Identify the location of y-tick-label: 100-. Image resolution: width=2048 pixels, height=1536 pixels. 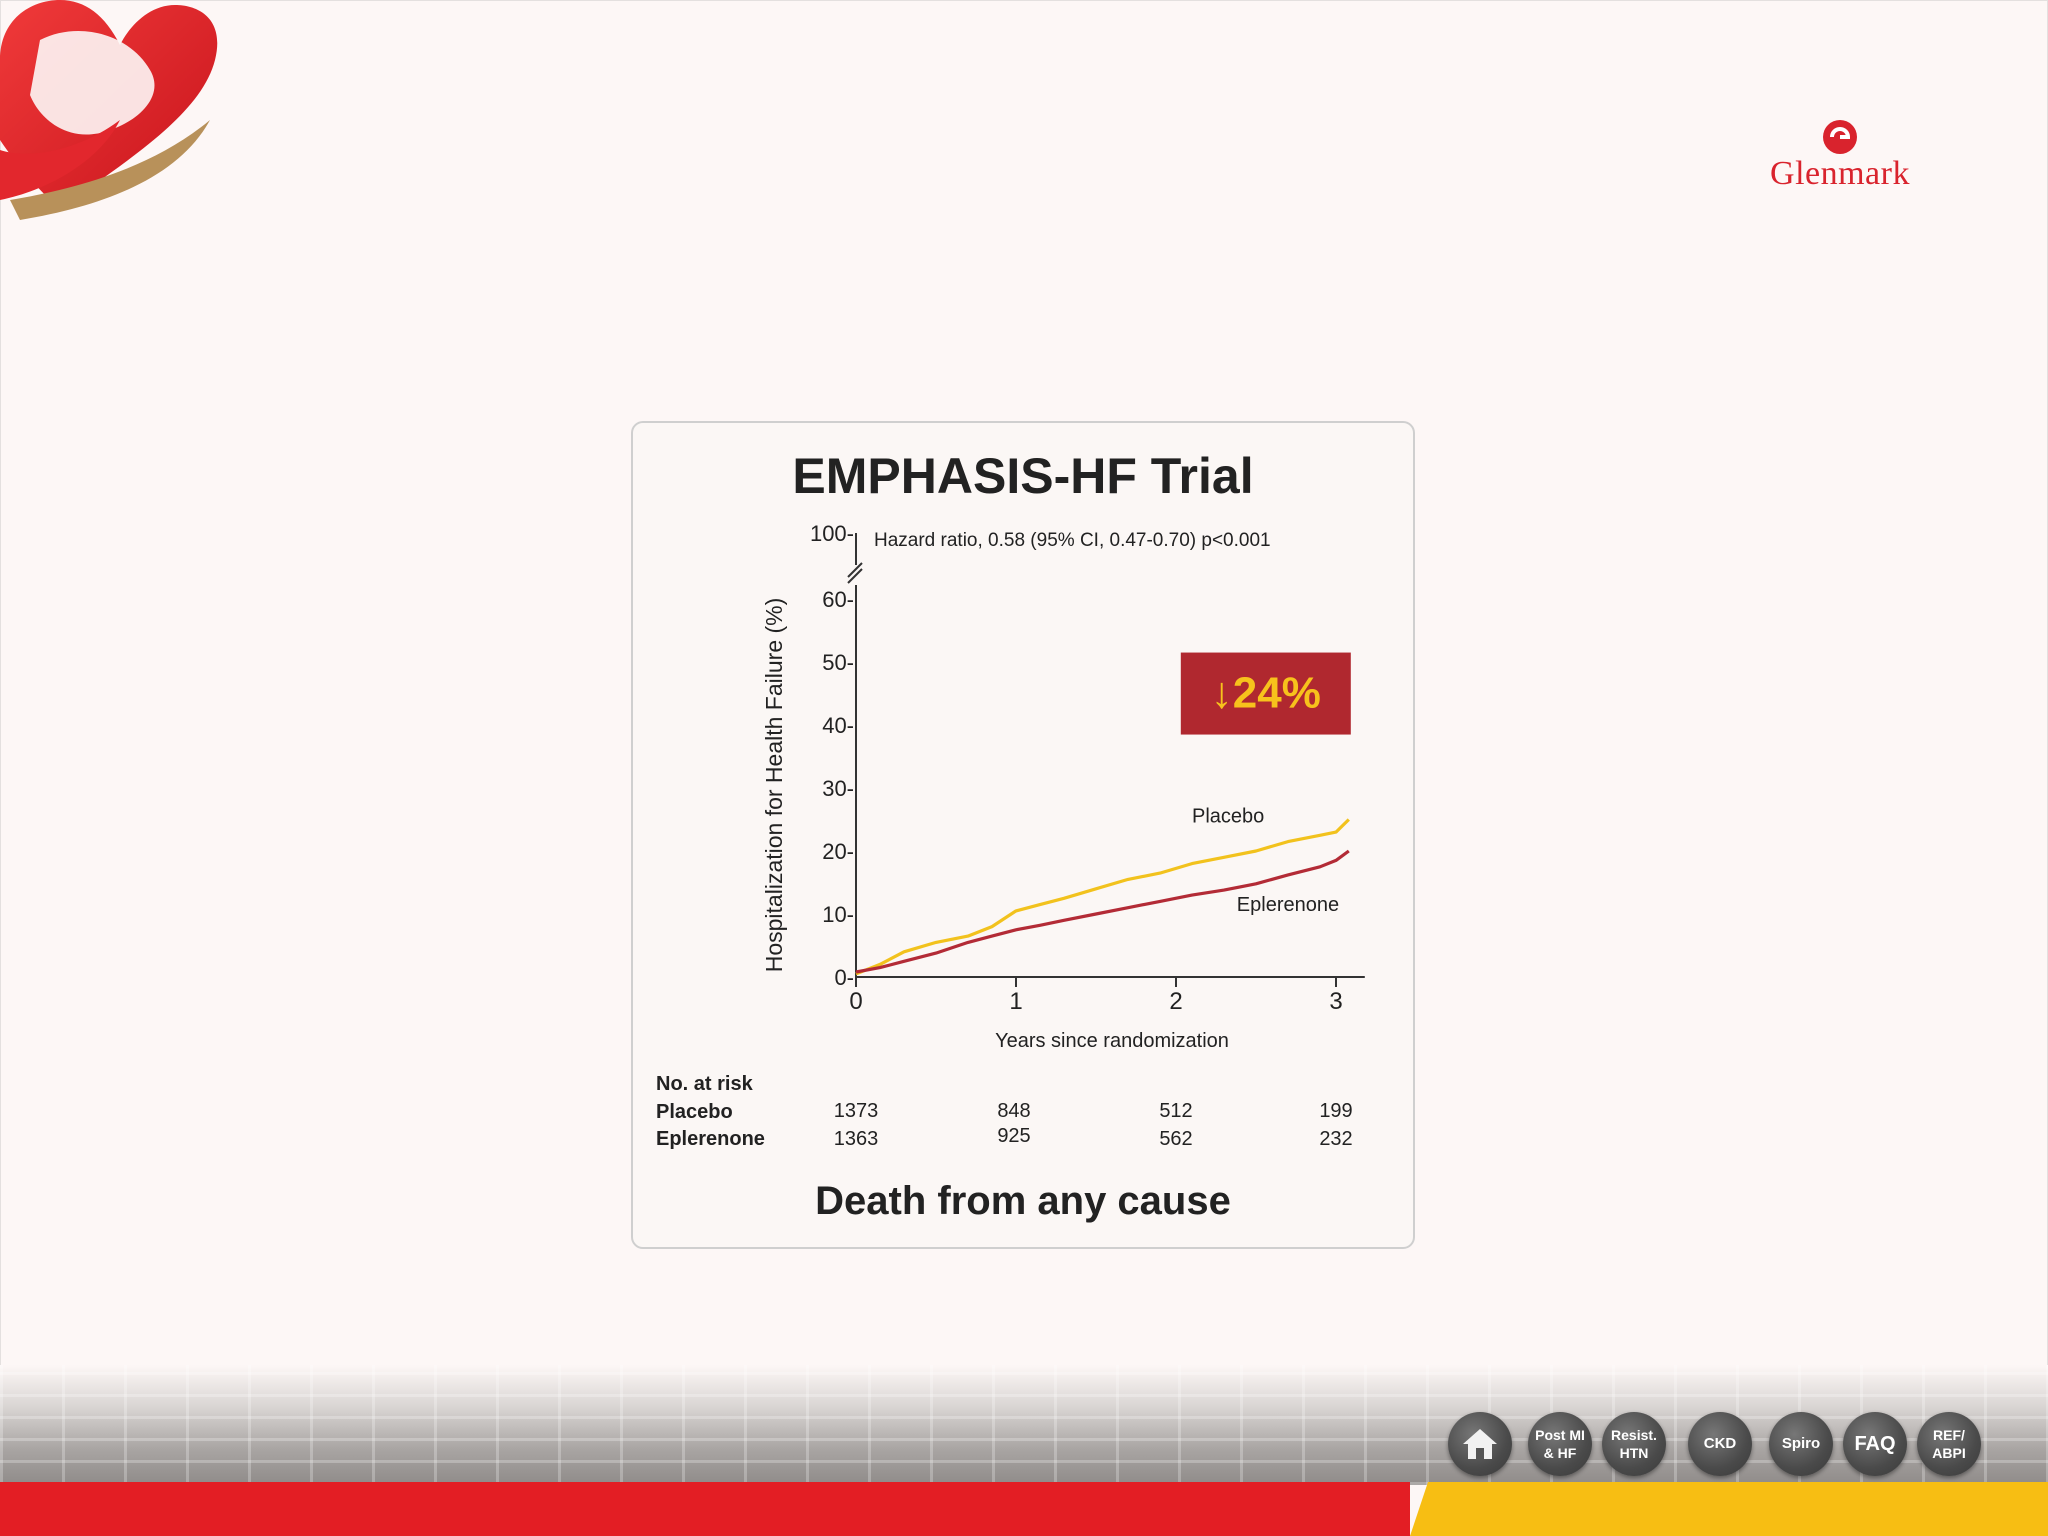
(832, 533).